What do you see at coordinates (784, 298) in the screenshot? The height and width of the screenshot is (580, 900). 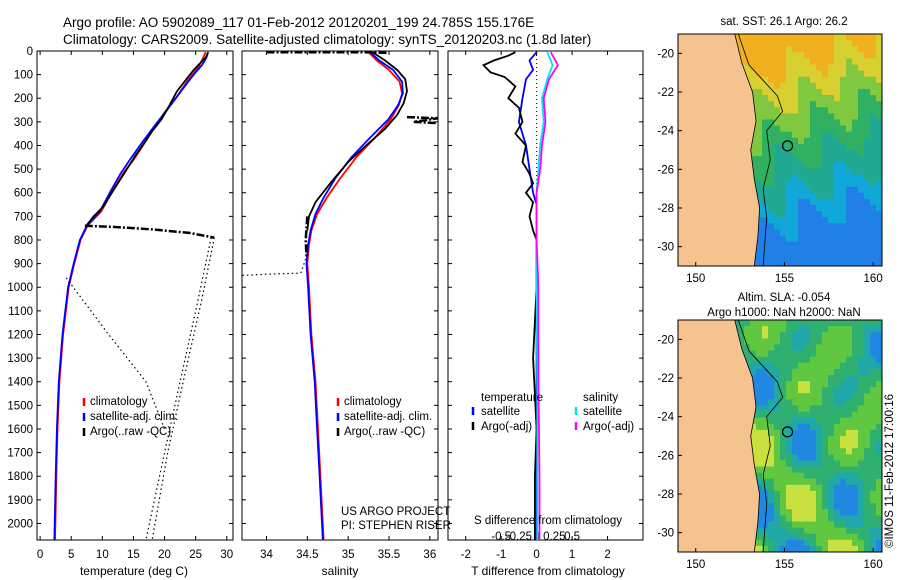 I see `sla-map-title-1: Altim. SLA: -0.054` at bounding box center [784, 298].